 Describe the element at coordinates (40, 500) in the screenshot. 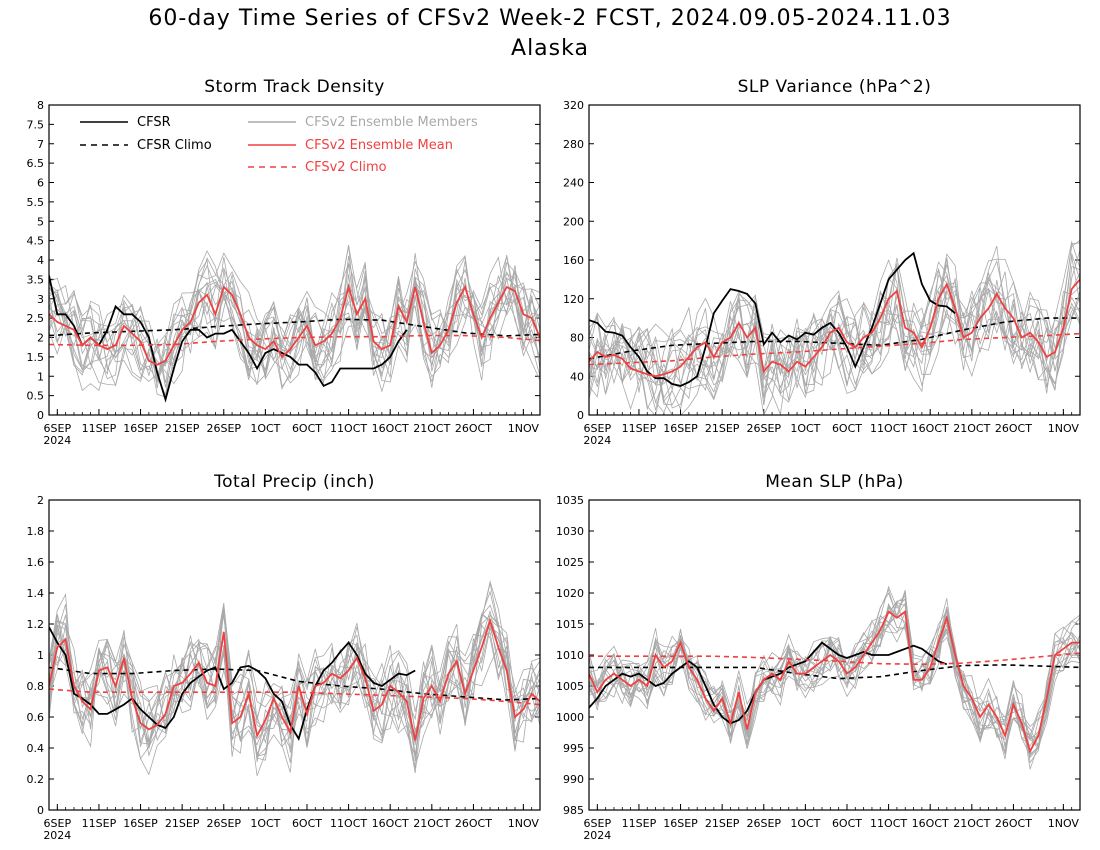

I see `y-tick-label: 2` at that location.